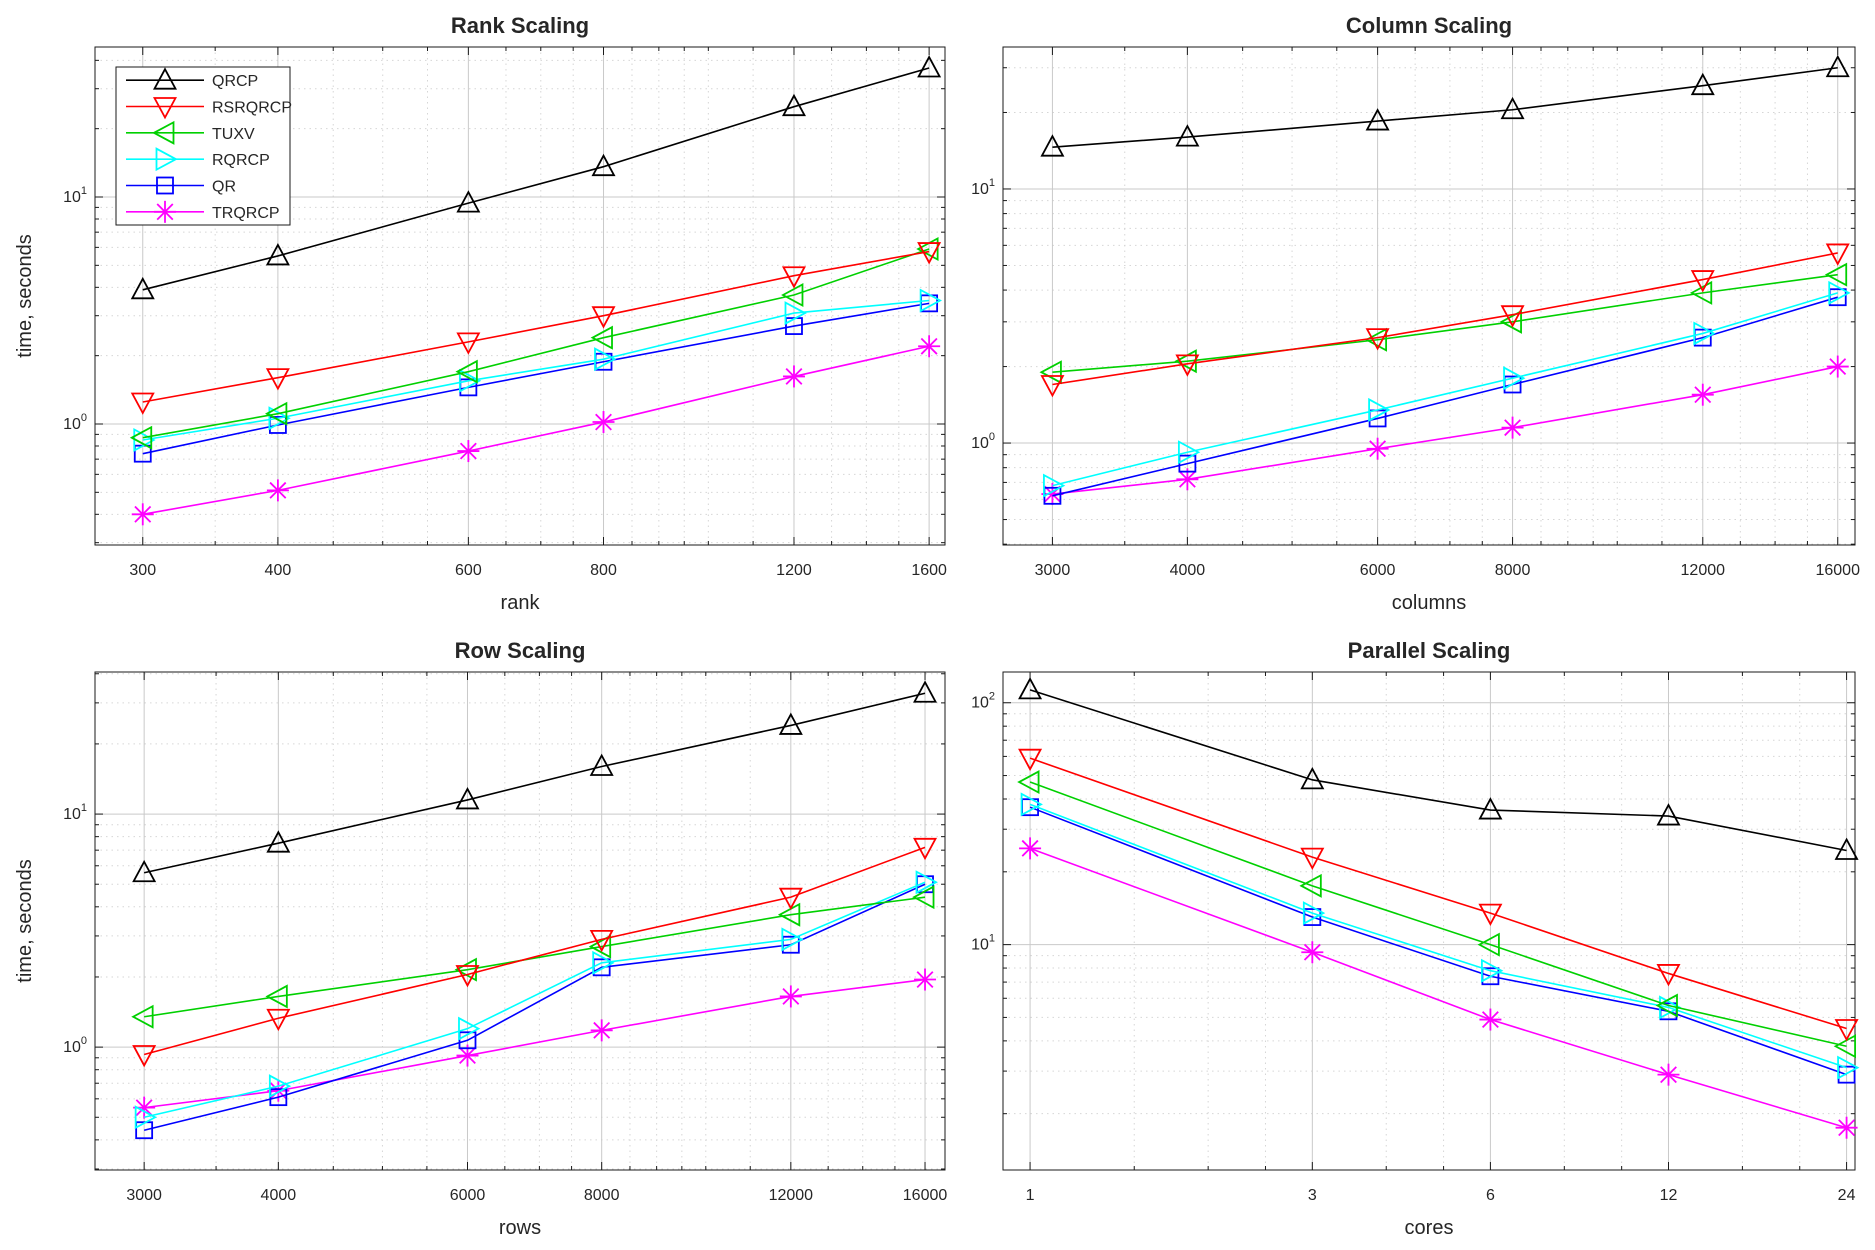 Image resolution: width=1875 pixels, height=1250 pixels. I want to click on x-tick-label: 8000, so click(1513, 570).